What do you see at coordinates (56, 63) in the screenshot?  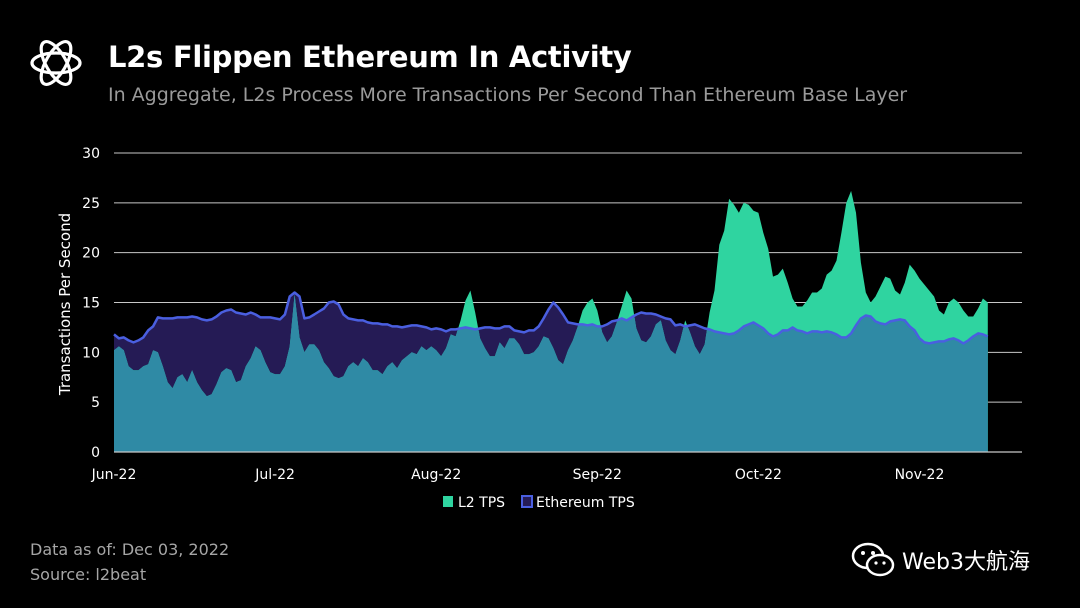 I see `brand-logo-icon` at bounding box center [56, 63].